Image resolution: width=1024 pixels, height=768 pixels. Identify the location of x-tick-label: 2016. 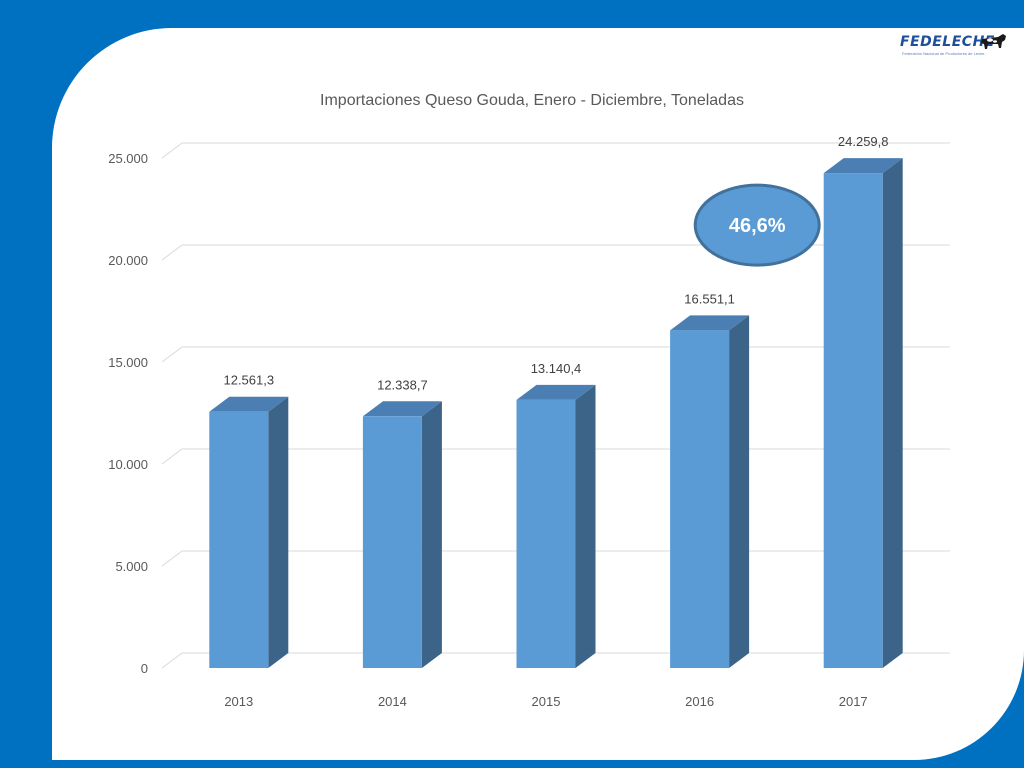
(699, 701).